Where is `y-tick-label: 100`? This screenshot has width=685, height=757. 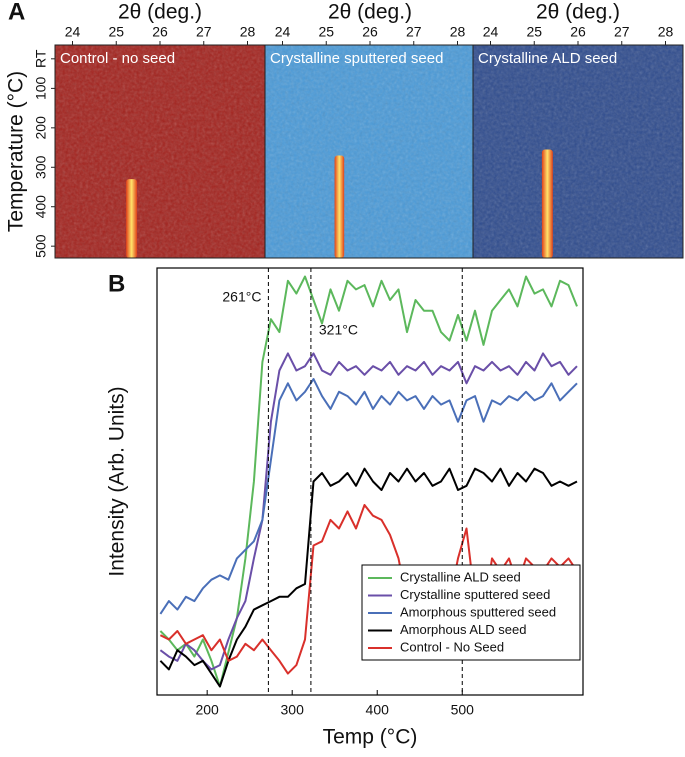
y-tick-label: 100 is located at coordinates (41, 88).